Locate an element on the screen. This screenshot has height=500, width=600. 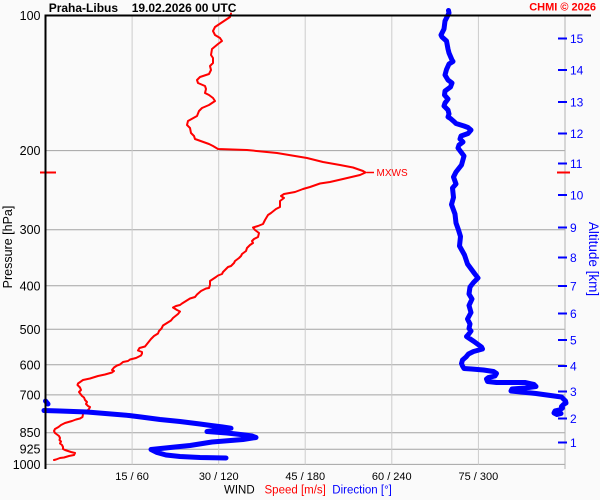
svg-text: WIND is located at coordinates (239, 491).